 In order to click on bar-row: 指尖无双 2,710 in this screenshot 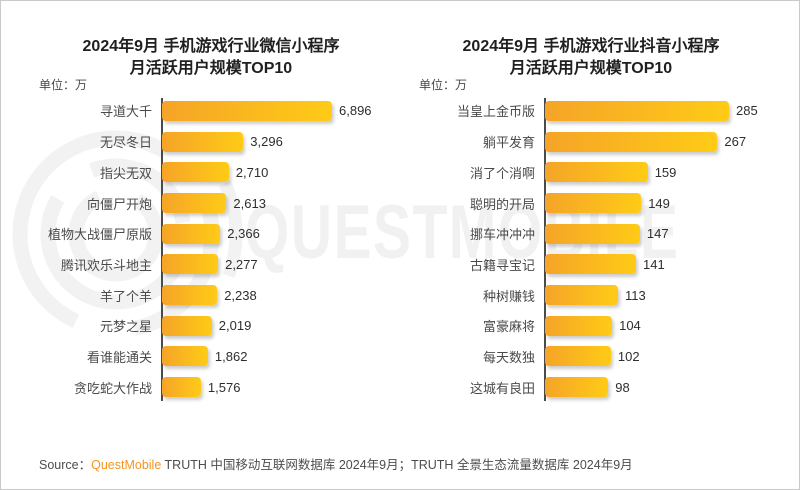, I will do `click(211, 172)`.